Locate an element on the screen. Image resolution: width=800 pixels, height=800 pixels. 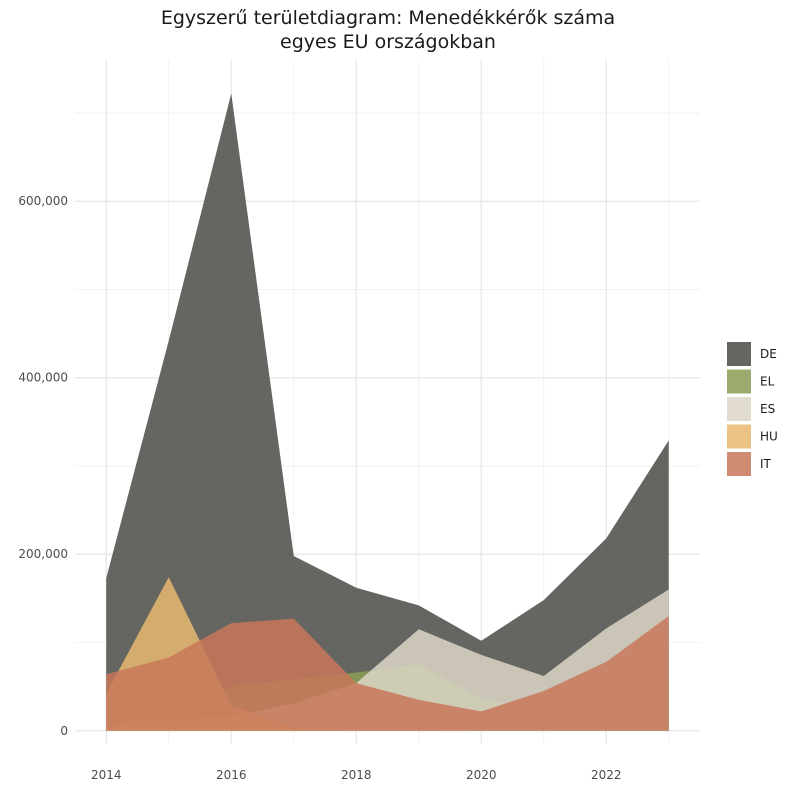
legend-item-it: IT is located at coordinates (749, 464).